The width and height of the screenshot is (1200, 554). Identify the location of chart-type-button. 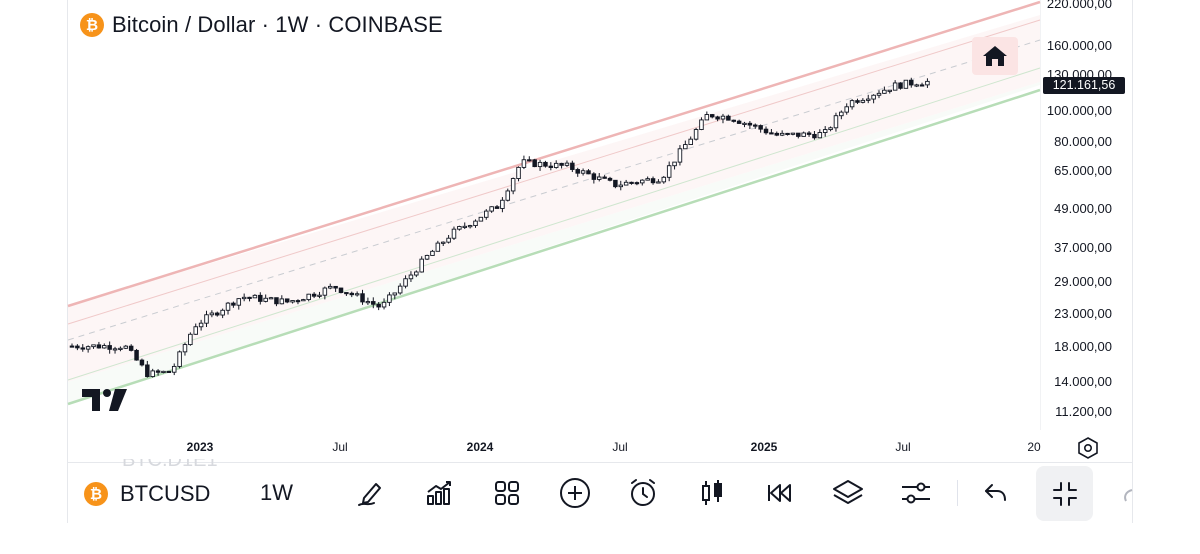
(712, 493).